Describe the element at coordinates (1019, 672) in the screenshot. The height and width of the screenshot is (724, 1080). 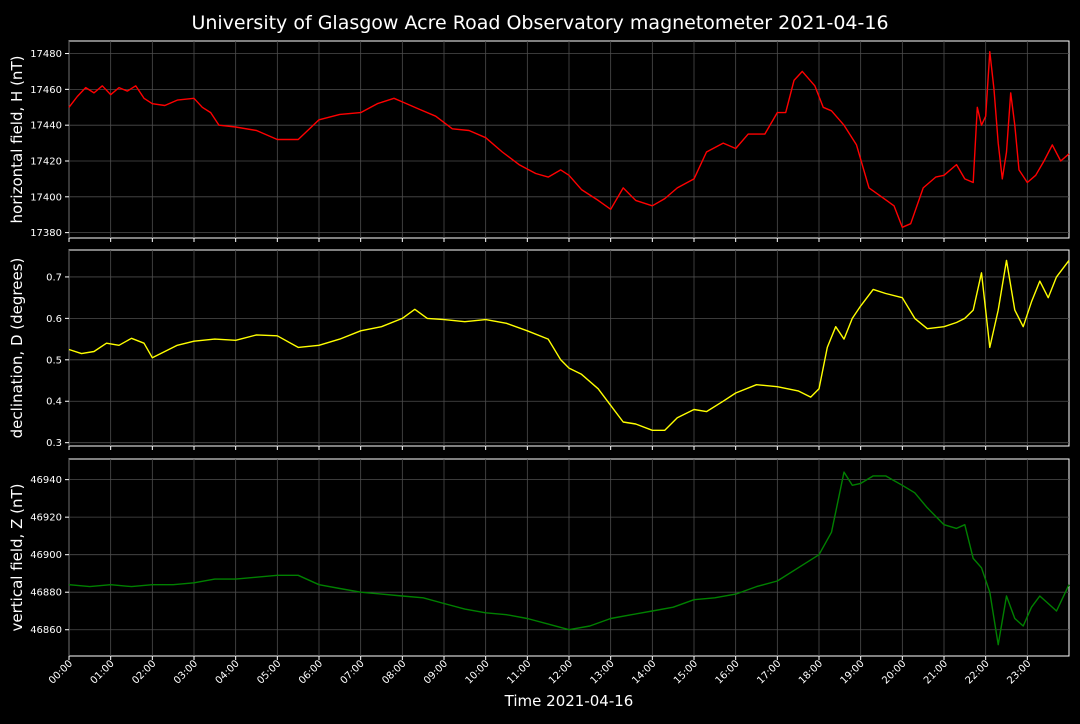
I see `x-tick-label: 23:00` at that location.